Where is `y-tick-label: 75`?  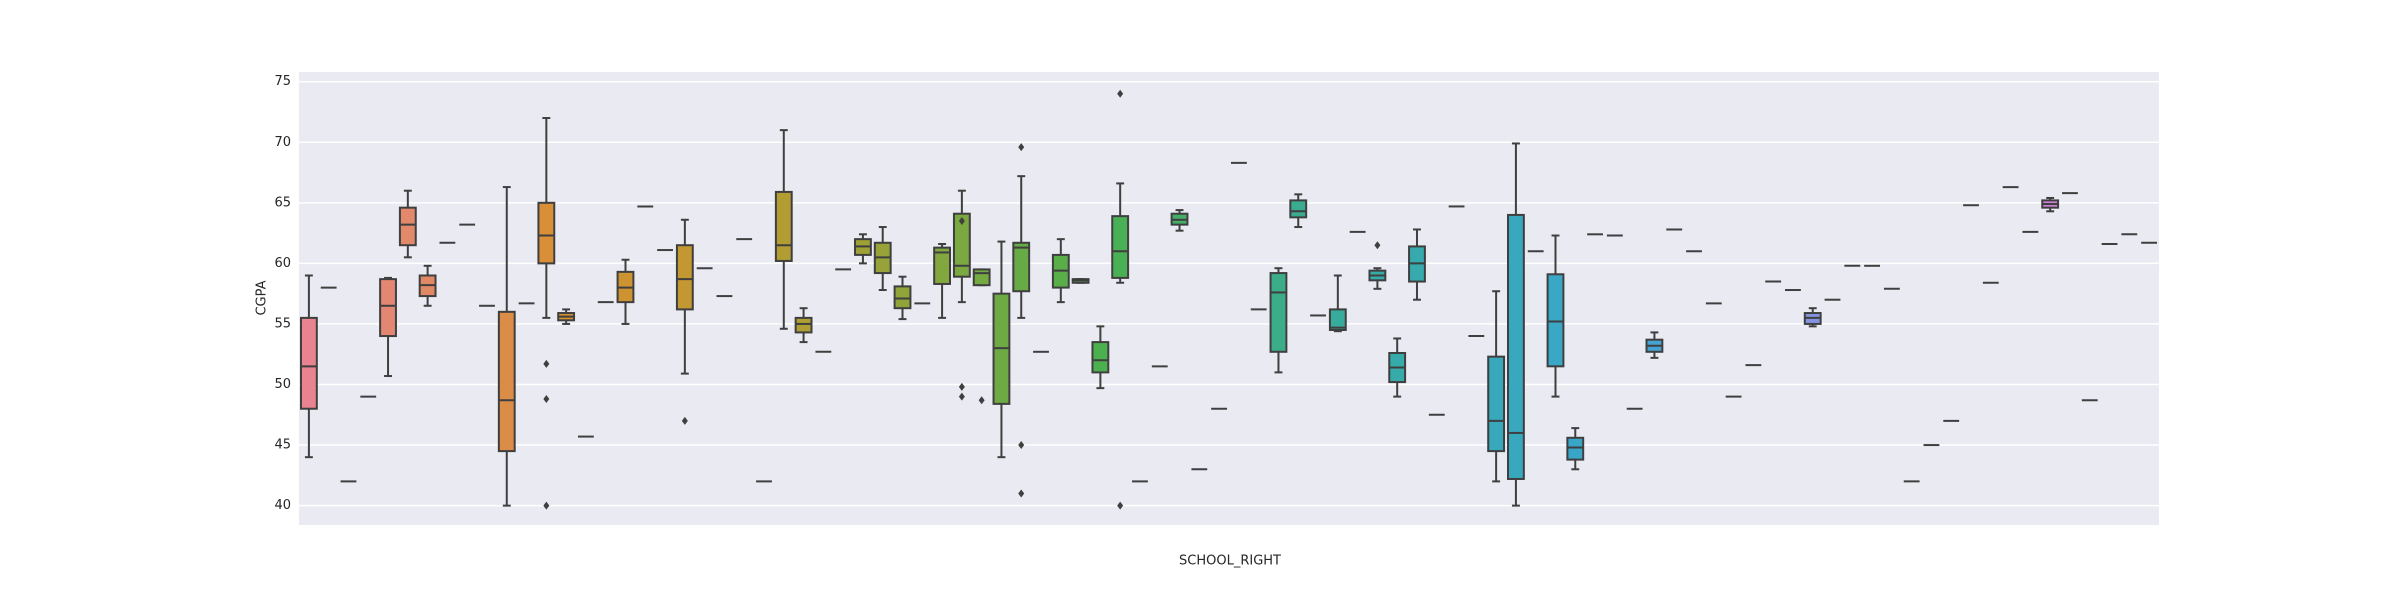
y-tick-label: 75 is located at coordinates (282, 81).